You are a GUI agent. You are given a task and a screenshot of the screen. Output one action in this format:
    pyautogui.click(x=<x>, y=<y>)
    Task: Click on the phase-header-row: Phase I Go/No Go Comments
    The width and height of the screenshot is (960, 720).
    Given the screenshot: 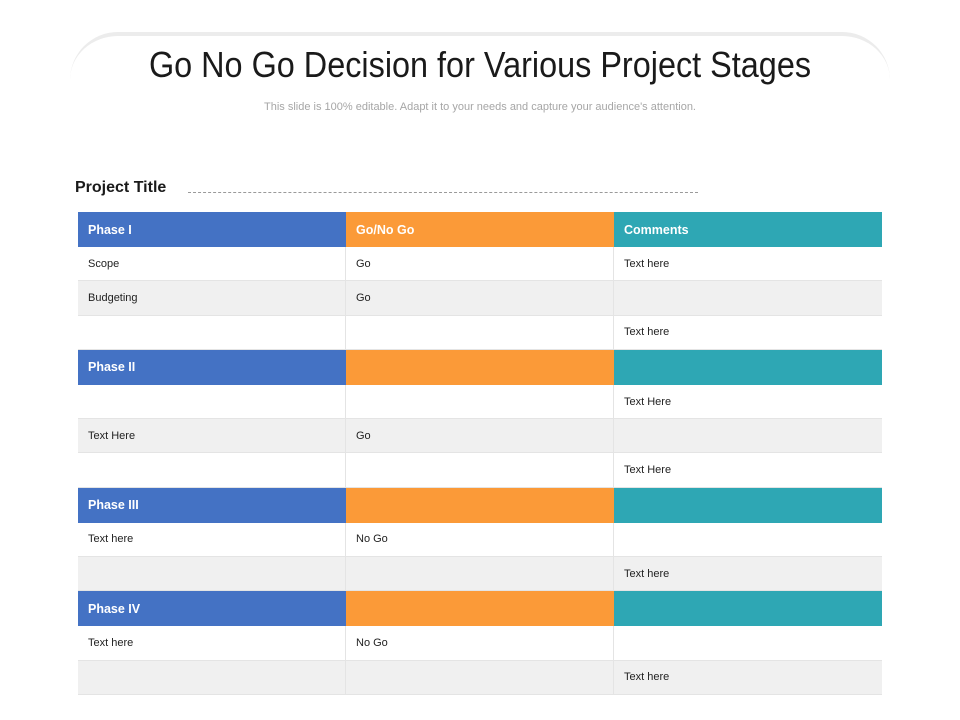 What is the action you would take?
    pyautogui.click(x=480, y=229)
    